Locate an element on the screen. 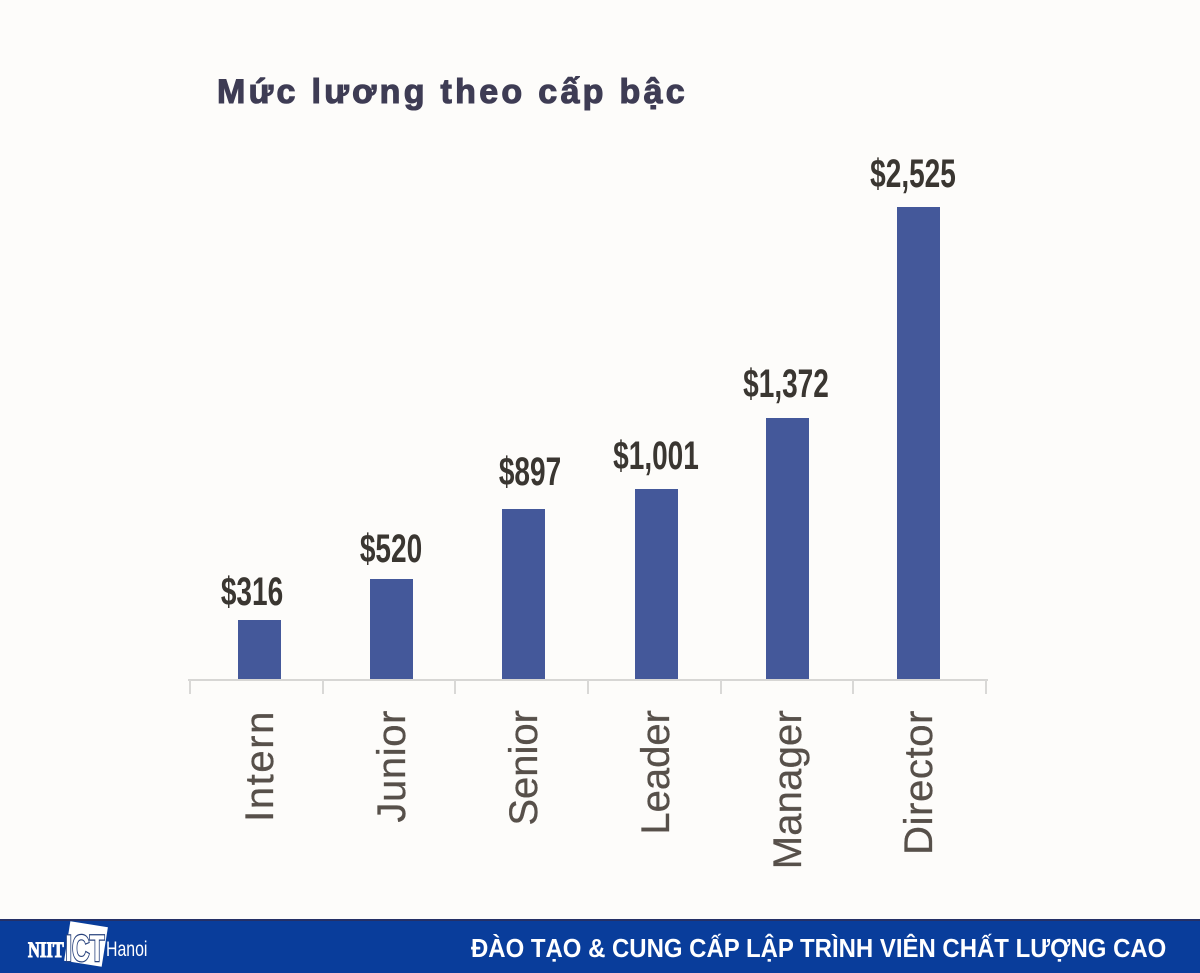 The height and width of the screenshot is (973, 1200). svg-text: ICT is located at coordinates (84, 948).